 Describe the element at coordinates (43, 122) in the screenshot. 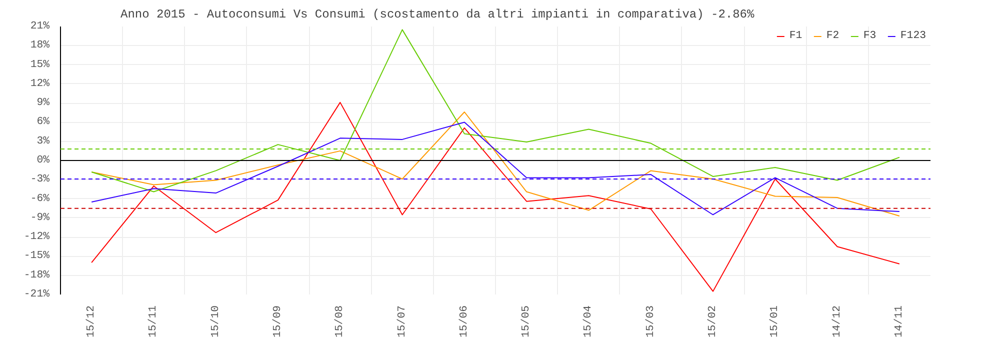

I see `y-tick-label: 6%` at that location.